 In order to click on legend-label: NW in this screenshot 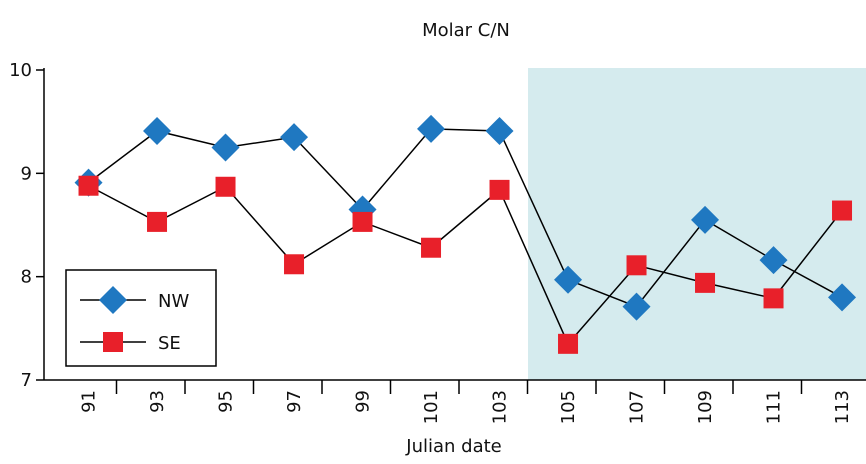, I will do `click(173, 301)`.